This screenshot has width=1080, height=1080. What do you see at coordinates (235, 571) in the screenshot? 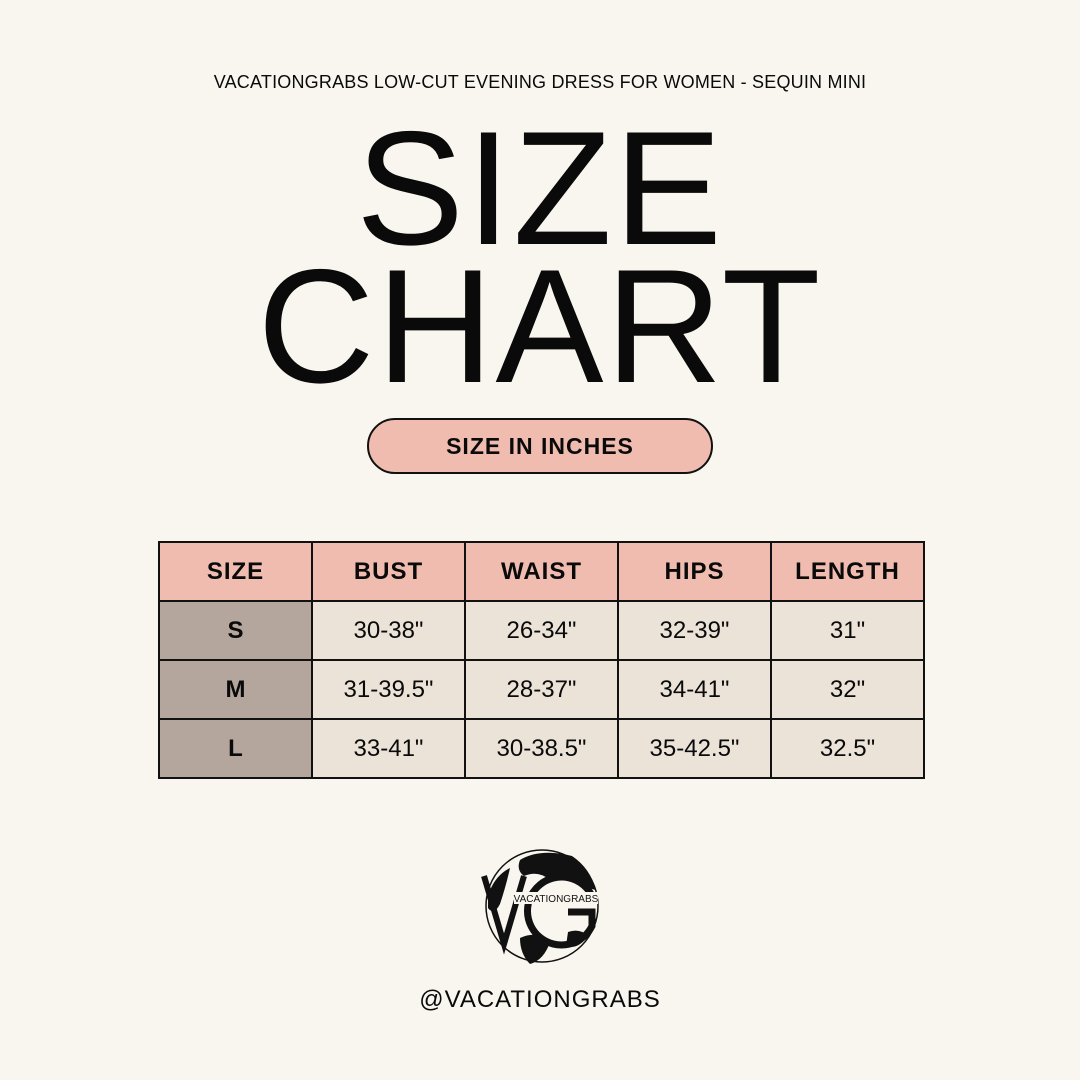
I see `header-size: SIZE` at bounding box center [235, 571].